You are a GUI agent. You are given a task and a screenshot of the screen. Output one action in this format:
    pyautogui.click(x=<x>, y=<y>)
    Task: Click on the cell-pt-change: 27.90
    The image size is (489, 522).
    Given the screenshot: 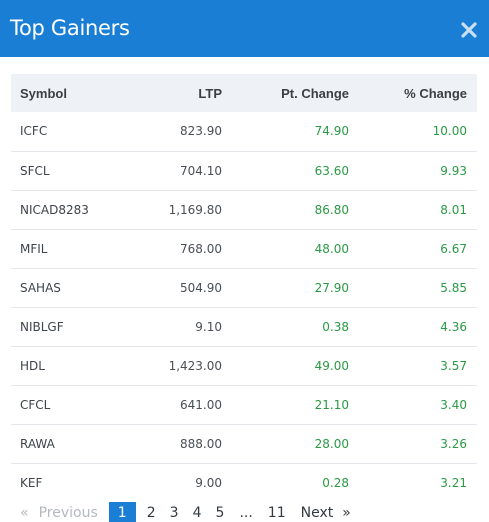 What is the action you would take?
    pyautogui.click(x=331, y=287)
    